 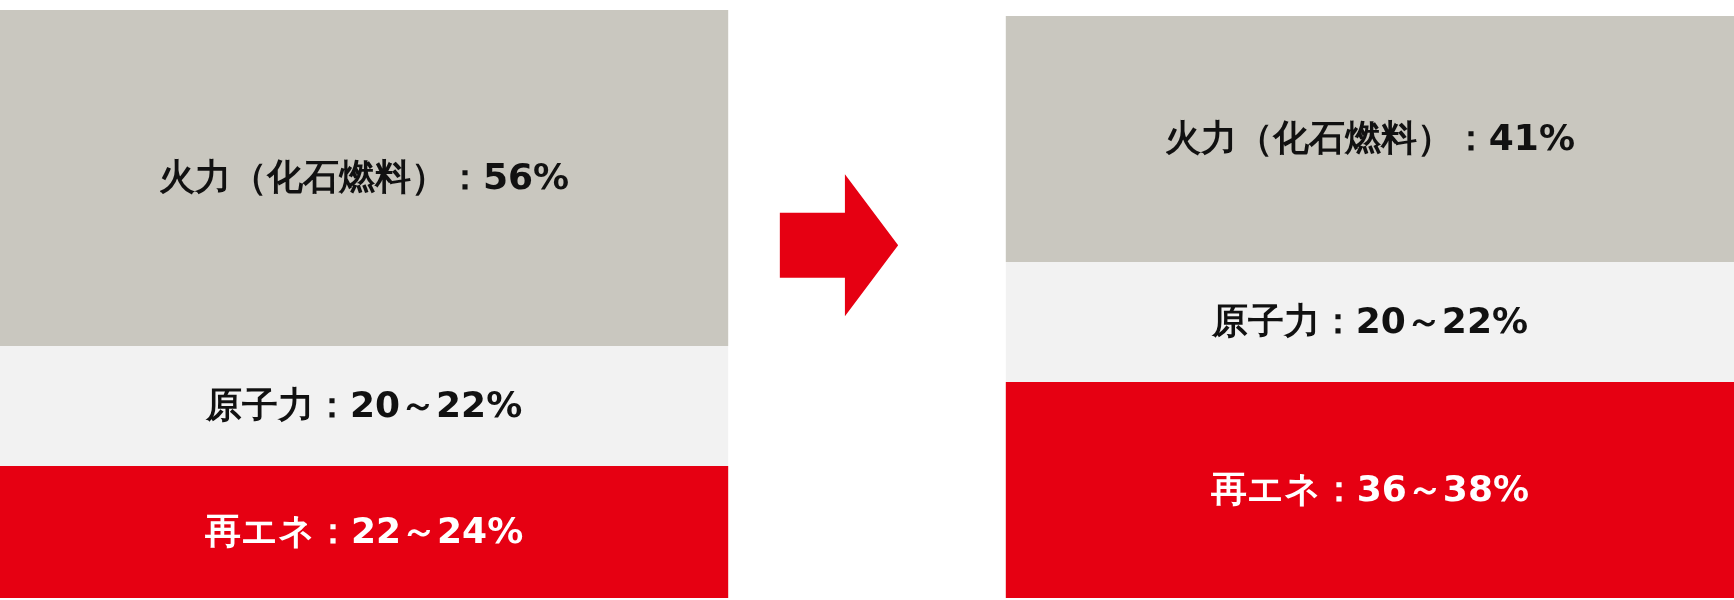 I want to click on data-label: 再エネ：36～38%, so click(x=1369, y=488).